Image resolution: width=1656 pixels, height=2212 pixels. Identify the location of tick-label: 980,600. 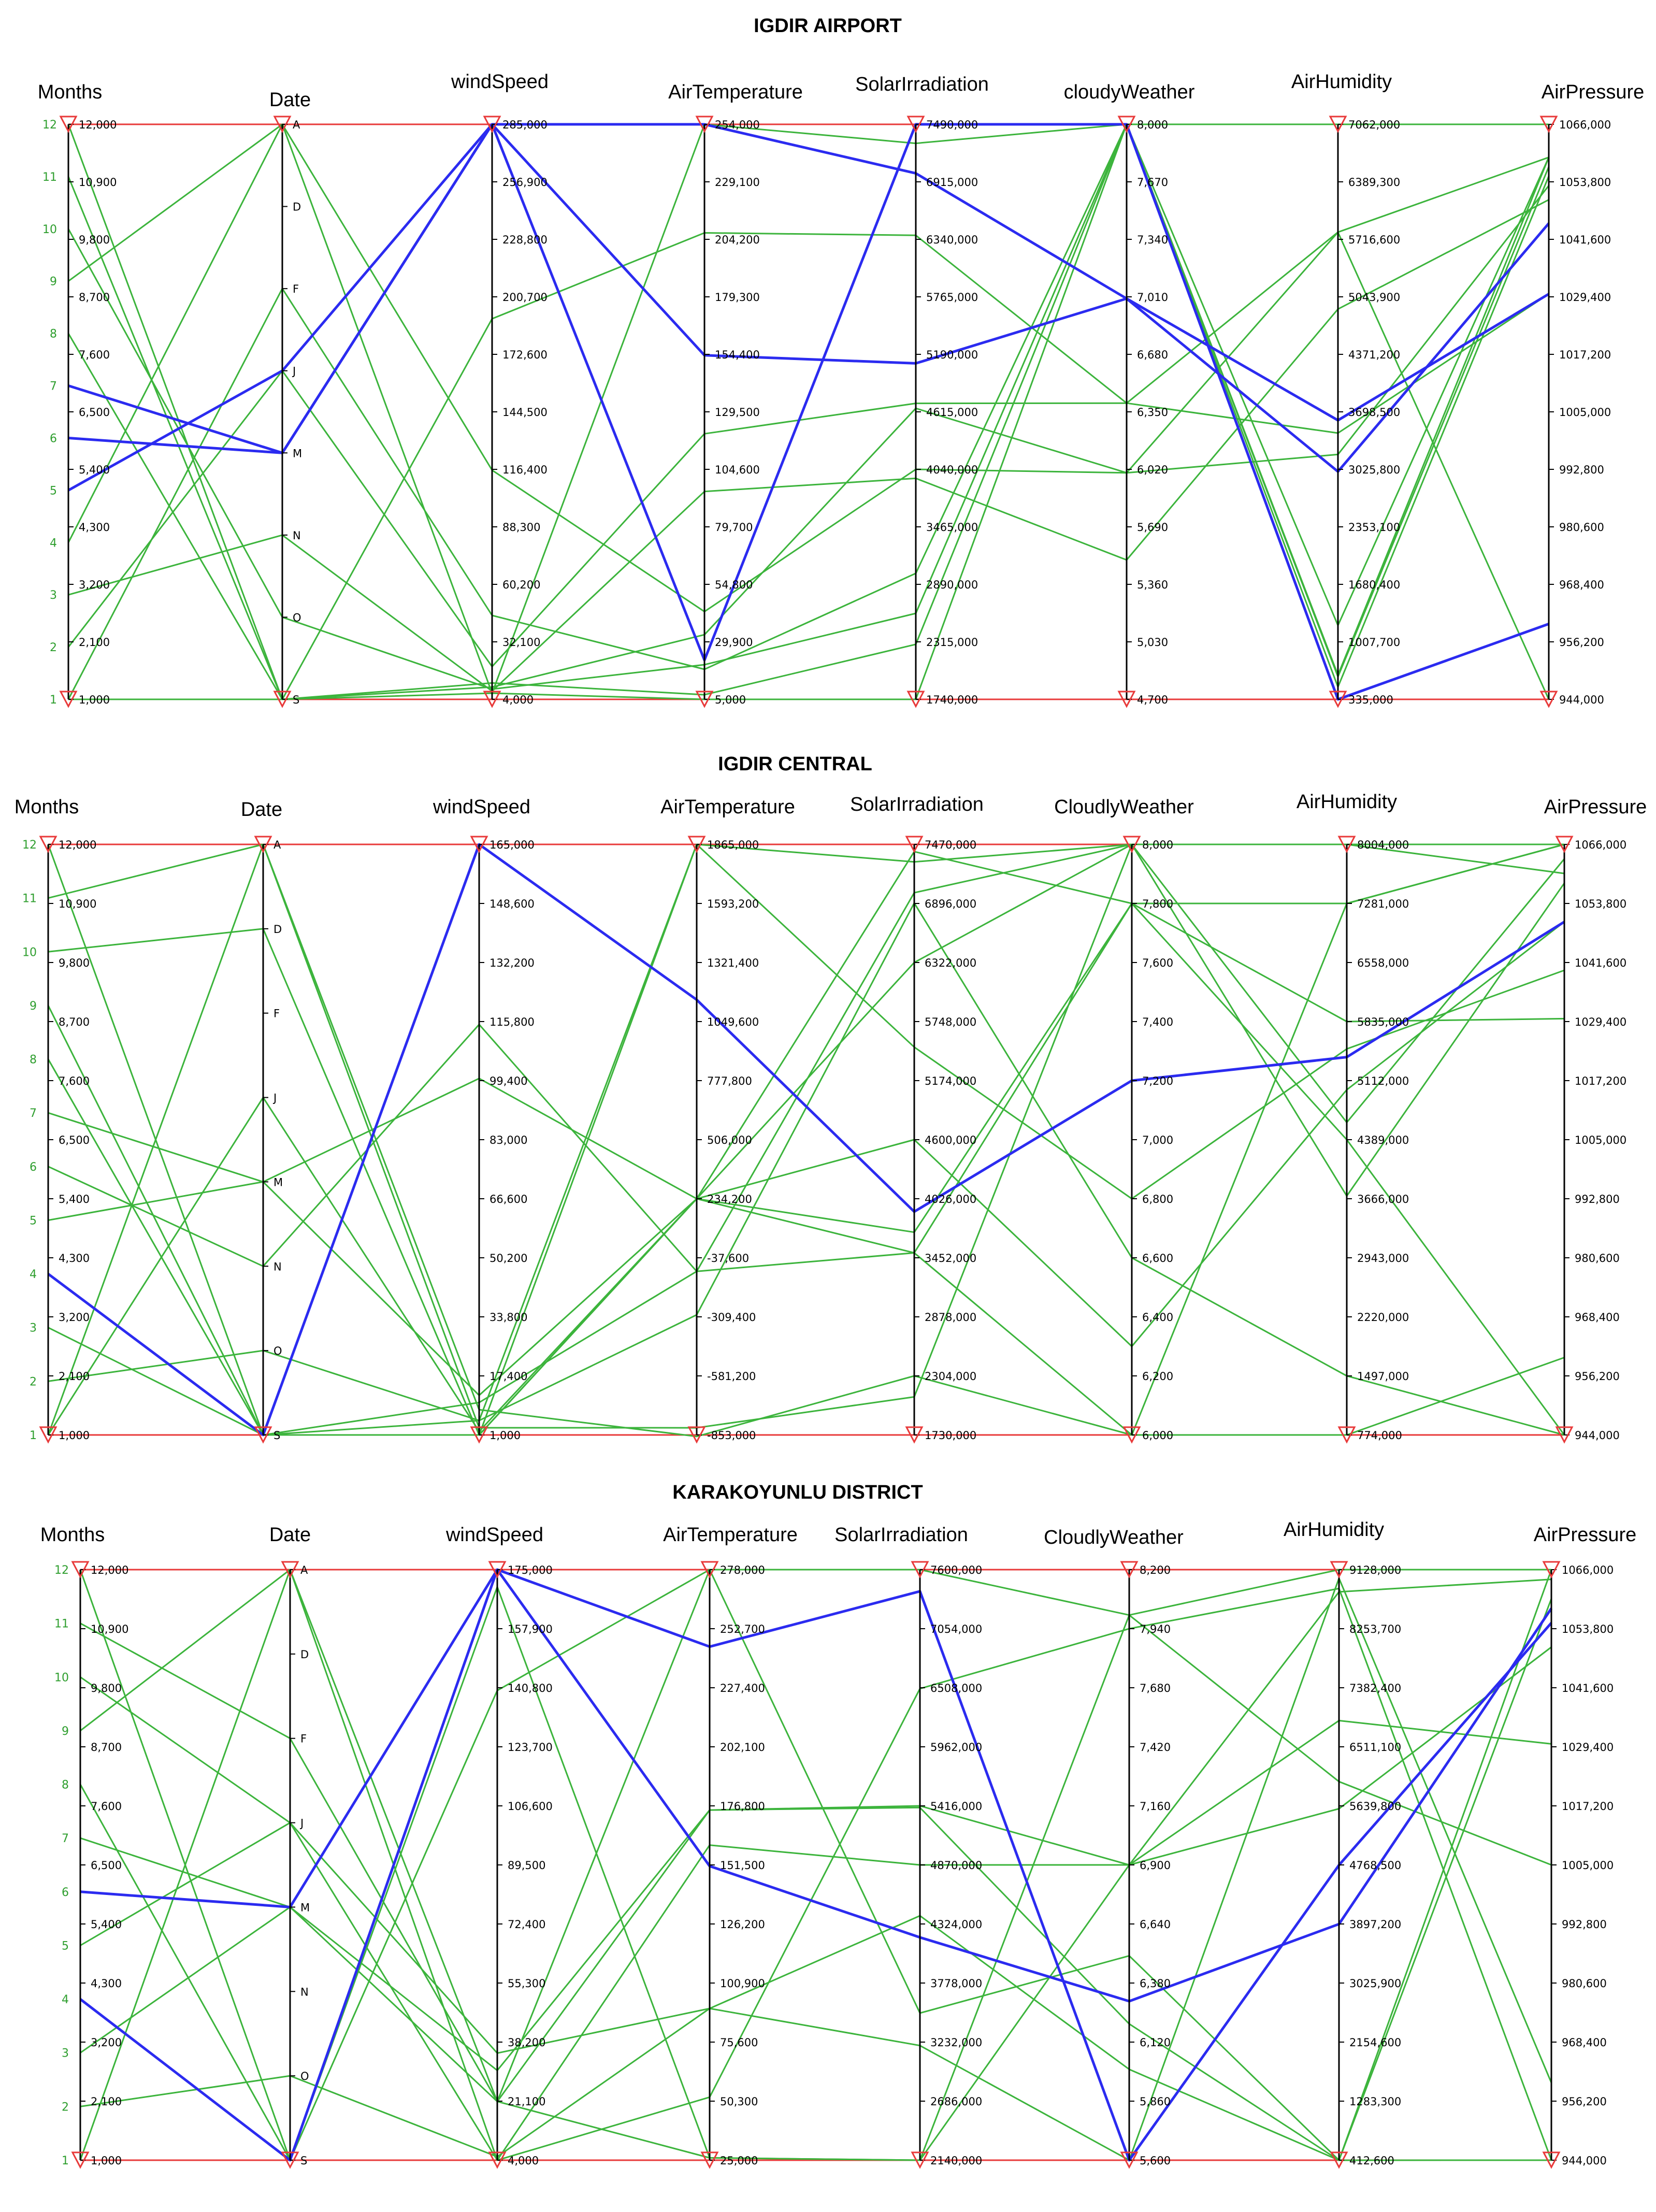
(1581, 527).